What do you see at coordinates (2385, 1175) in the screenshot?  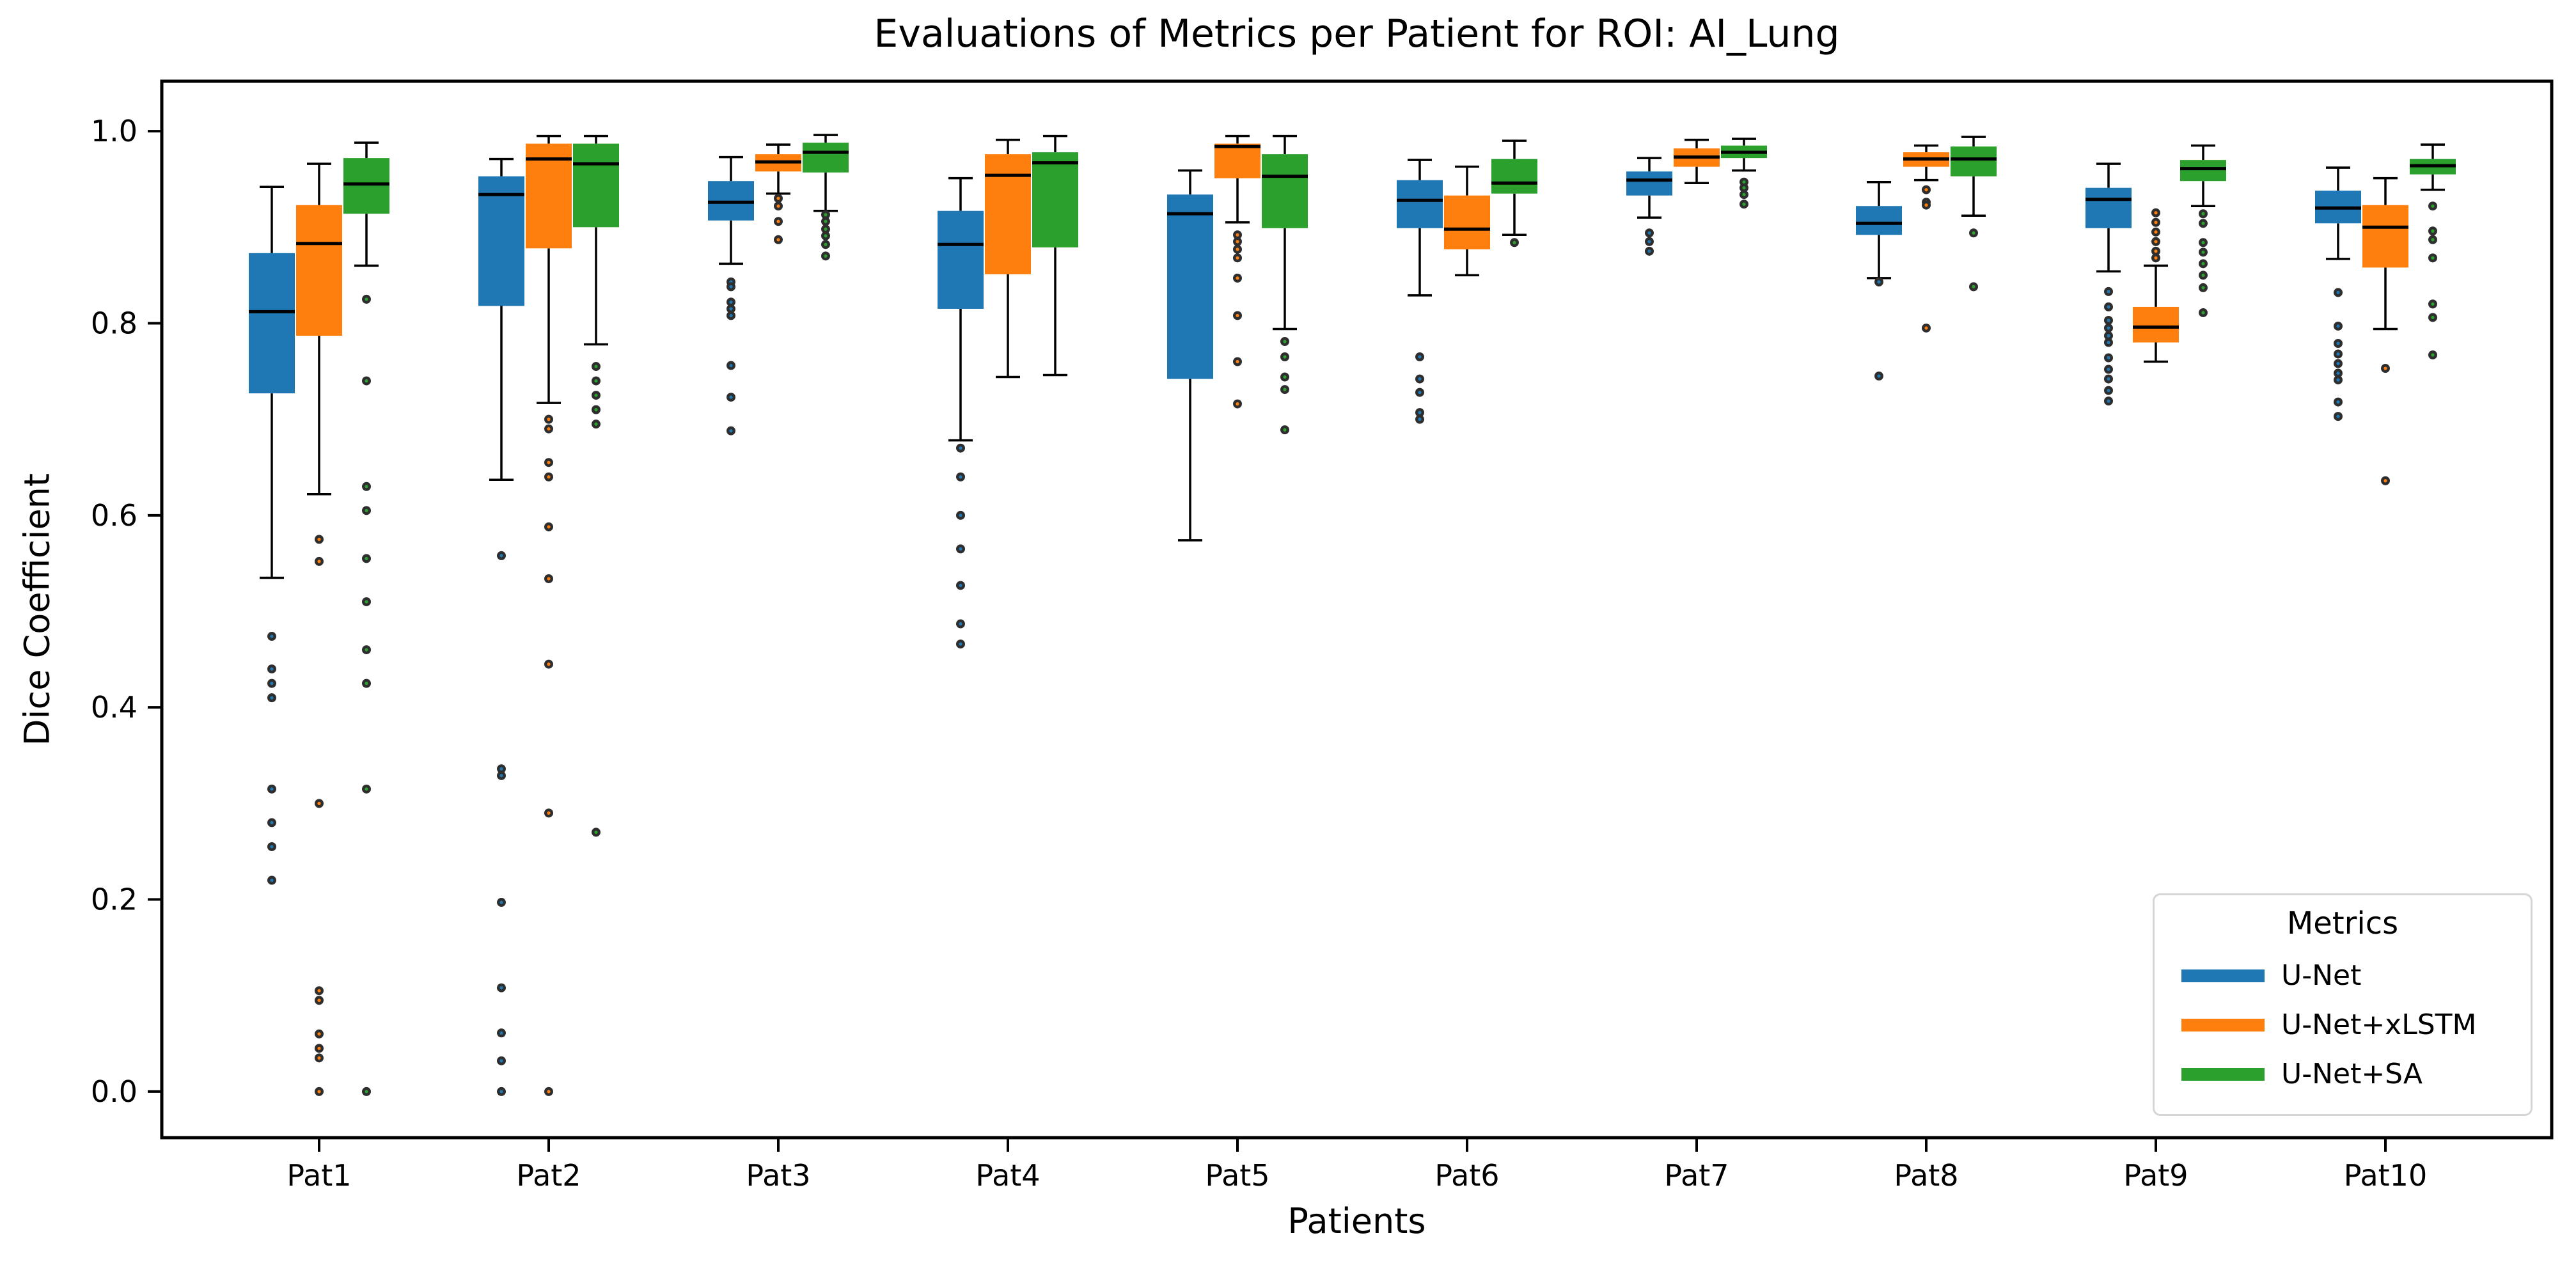 I see `x-tick-label: Pat10` at bounding box center [2385, 1175].